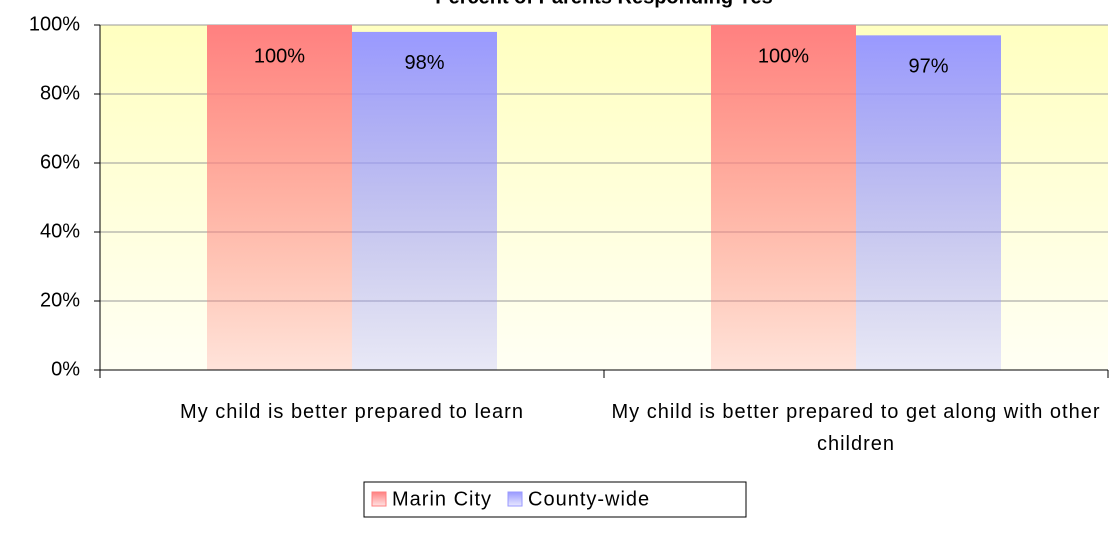  Describe the element at coordinates (604, 4) in the screenshot. I see `chart-title: Percent of Parents Responding Yes` at that location.